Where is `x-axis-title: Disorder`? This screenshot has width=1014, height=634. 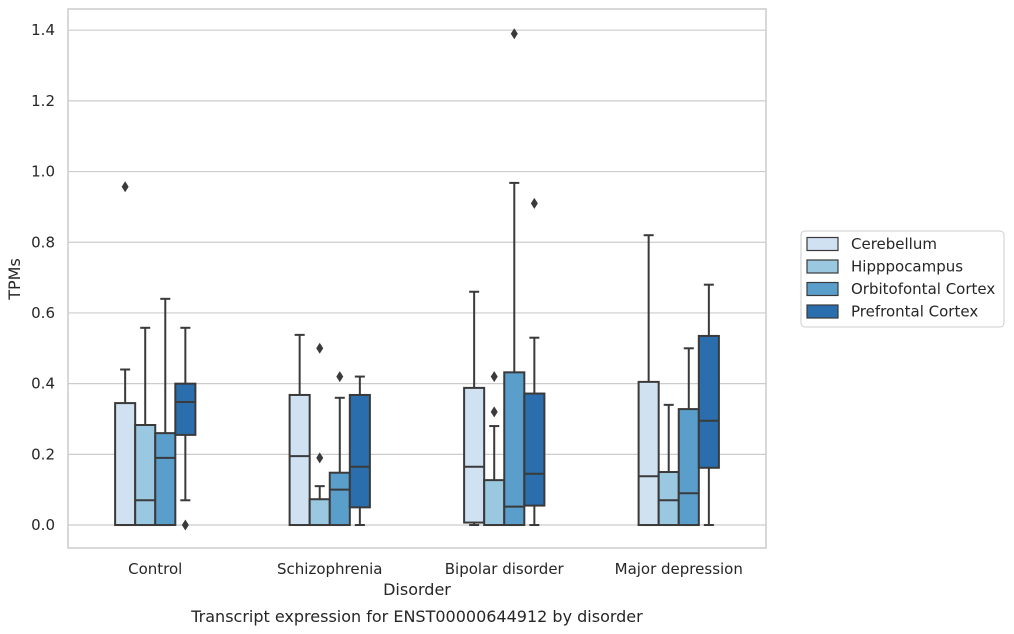
x-axis-title: Disorder is located at coordinates (417, 589).